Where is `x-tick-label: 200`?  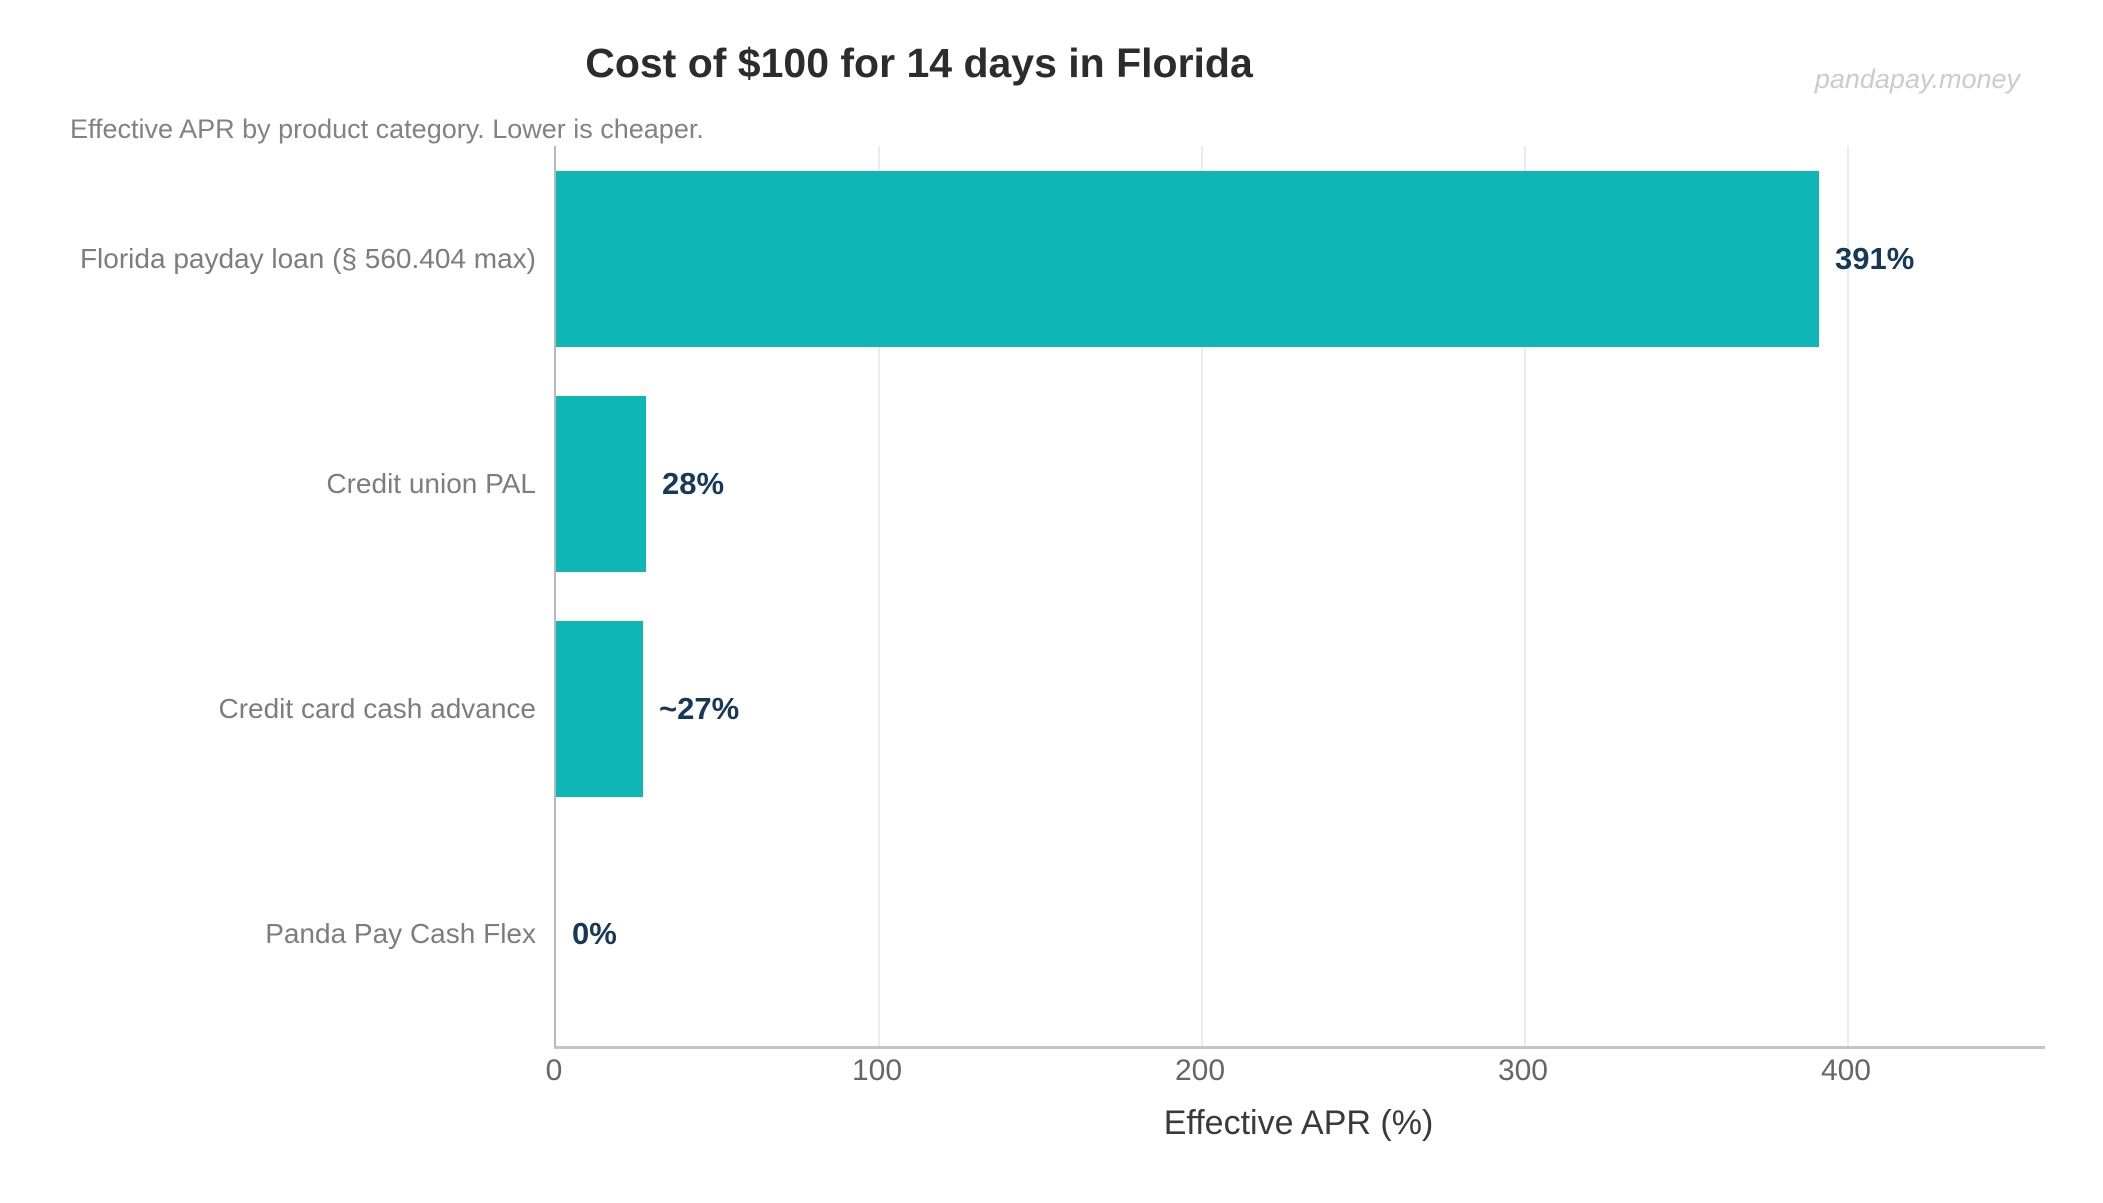 x-tick-label: 200 is located at coordinates (1200, 1070).